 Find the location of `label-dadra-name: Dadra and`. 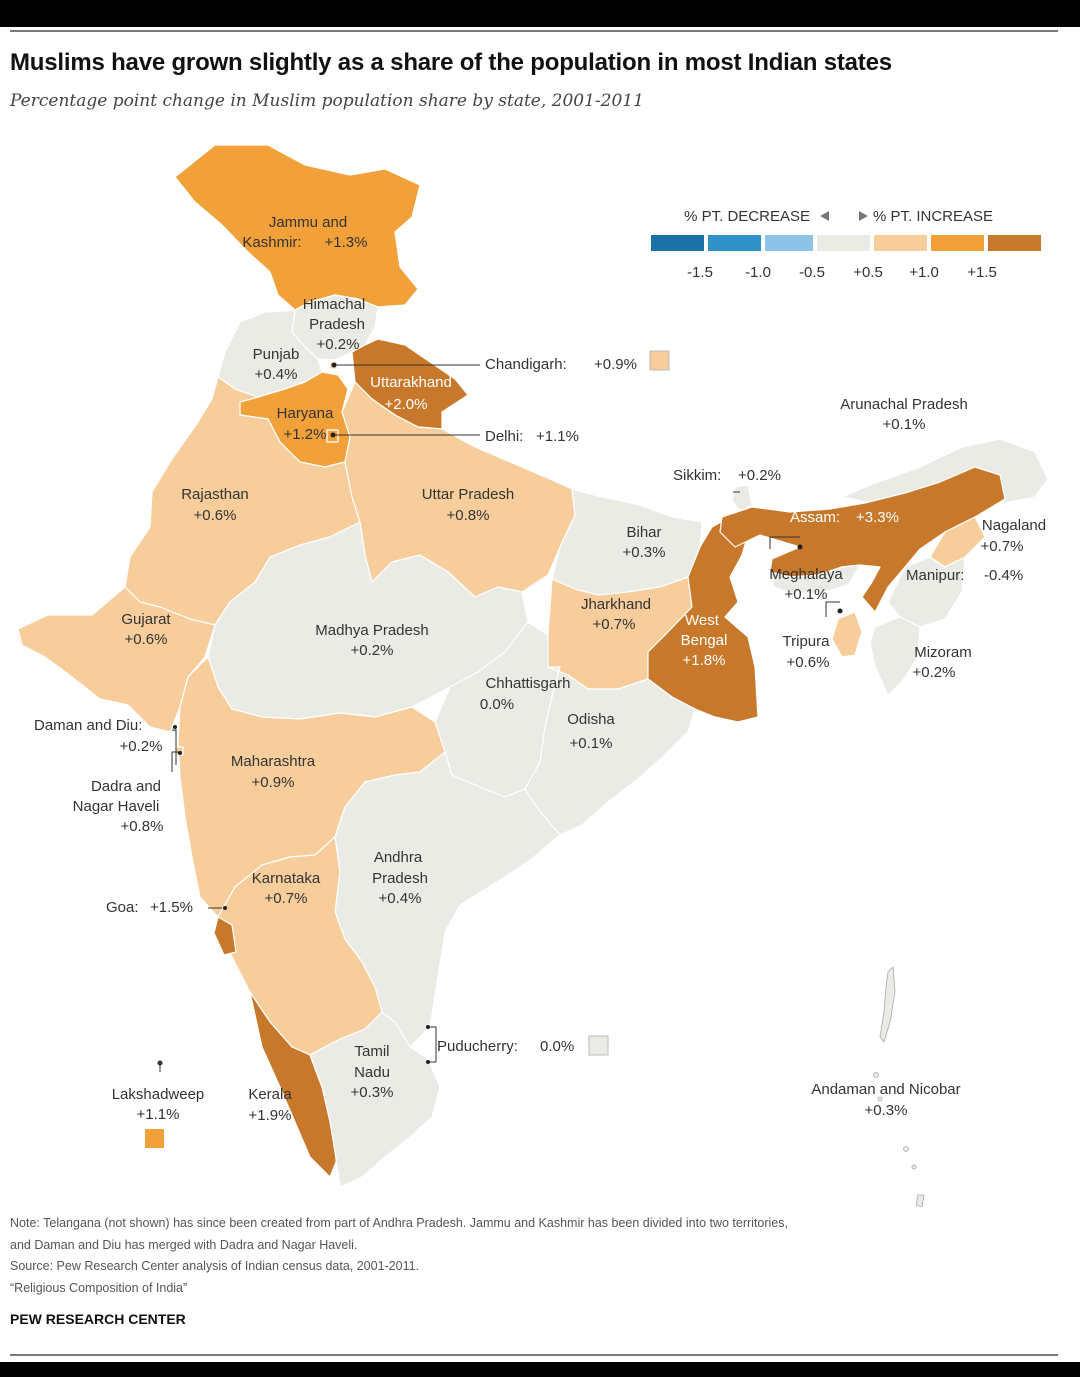

label-dadra-name: Dadra and is located at coordinates (126, 786).